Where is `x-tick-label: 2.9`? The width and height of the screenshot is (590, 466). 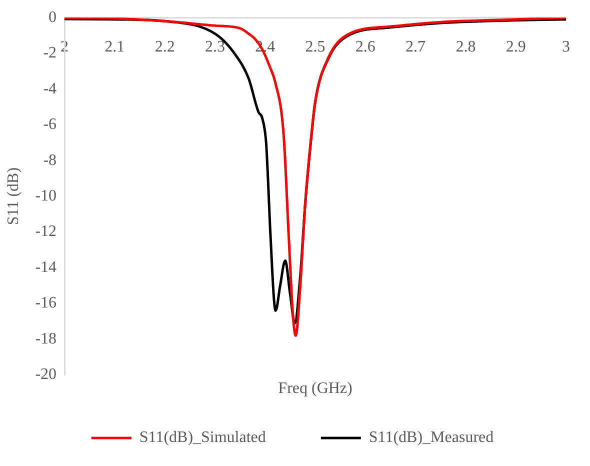
x-tick-label: 2.9 is located at coordinates (516, 47).